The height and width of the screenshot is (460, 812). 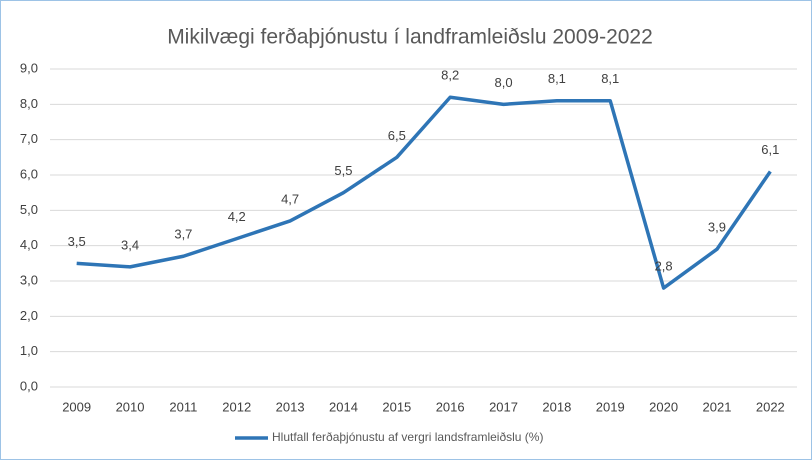 What do you see at coordinates (183, 406) in the screenshot?
I see `x-tick-label: 2011` at bounding box center [183, 406].